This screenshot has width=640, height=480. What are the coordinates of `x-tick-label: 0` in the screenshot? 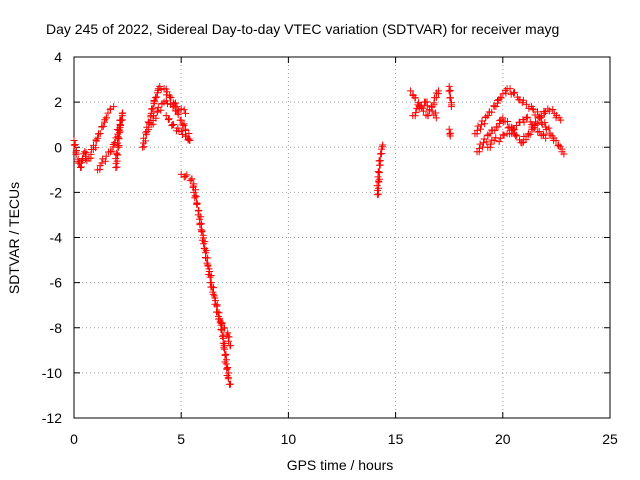 It's located at (74, 439).